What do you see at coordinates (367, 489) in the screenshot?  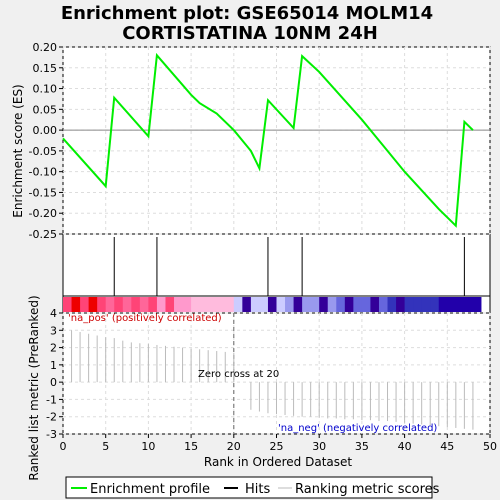 I see `legend-label-ranking-metric: Ranking metric scores` at bounding box center [367, 489].